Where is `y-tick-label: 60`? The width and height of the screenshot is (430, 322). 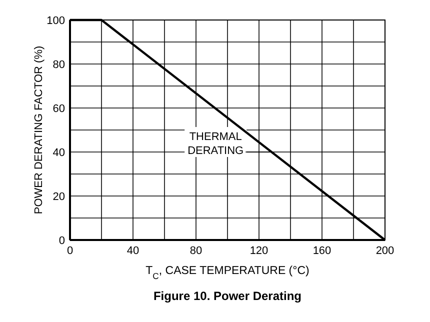 y-tick-label: 60 is located at coordinates (58, 109).